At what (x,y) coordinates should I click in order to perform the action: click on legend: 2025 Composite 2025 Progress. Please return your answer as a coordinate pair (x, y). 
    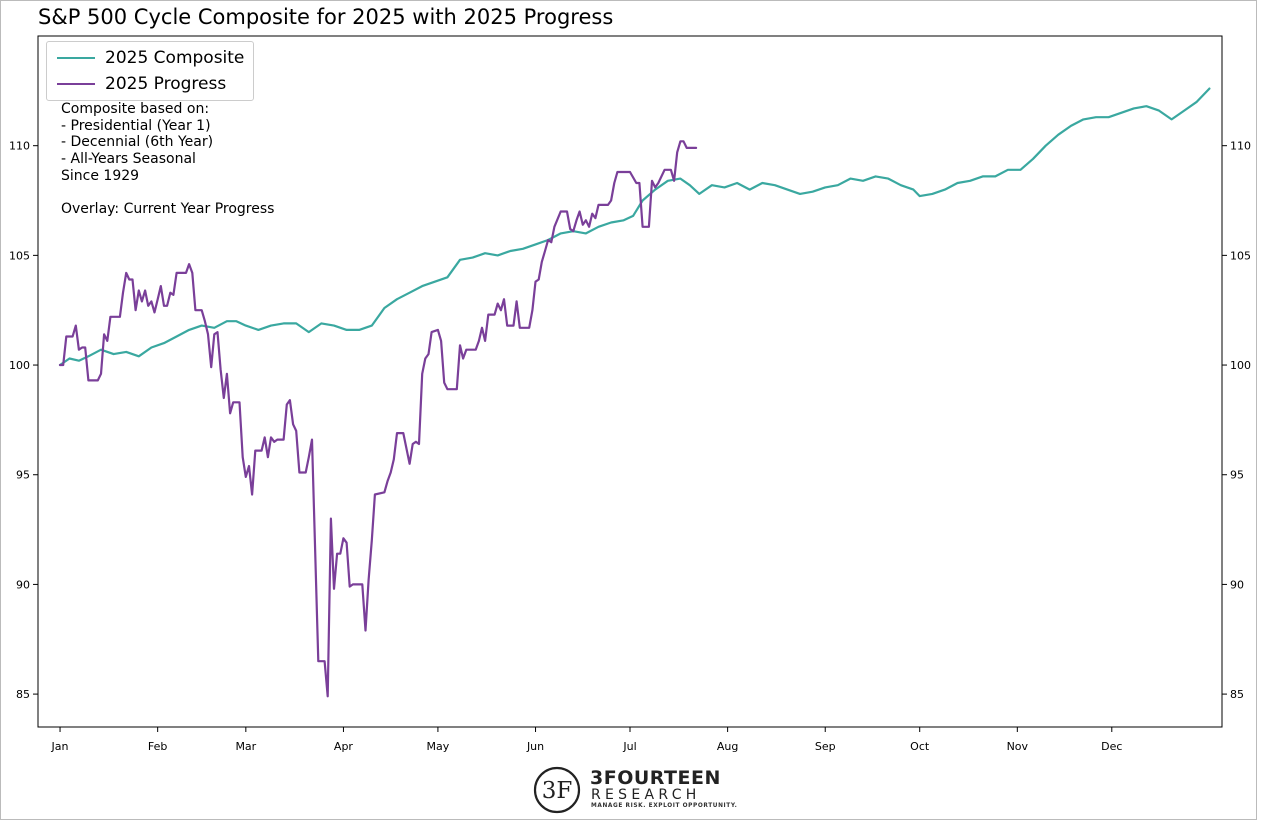
    Looking at the image, I should click on (150, 71).